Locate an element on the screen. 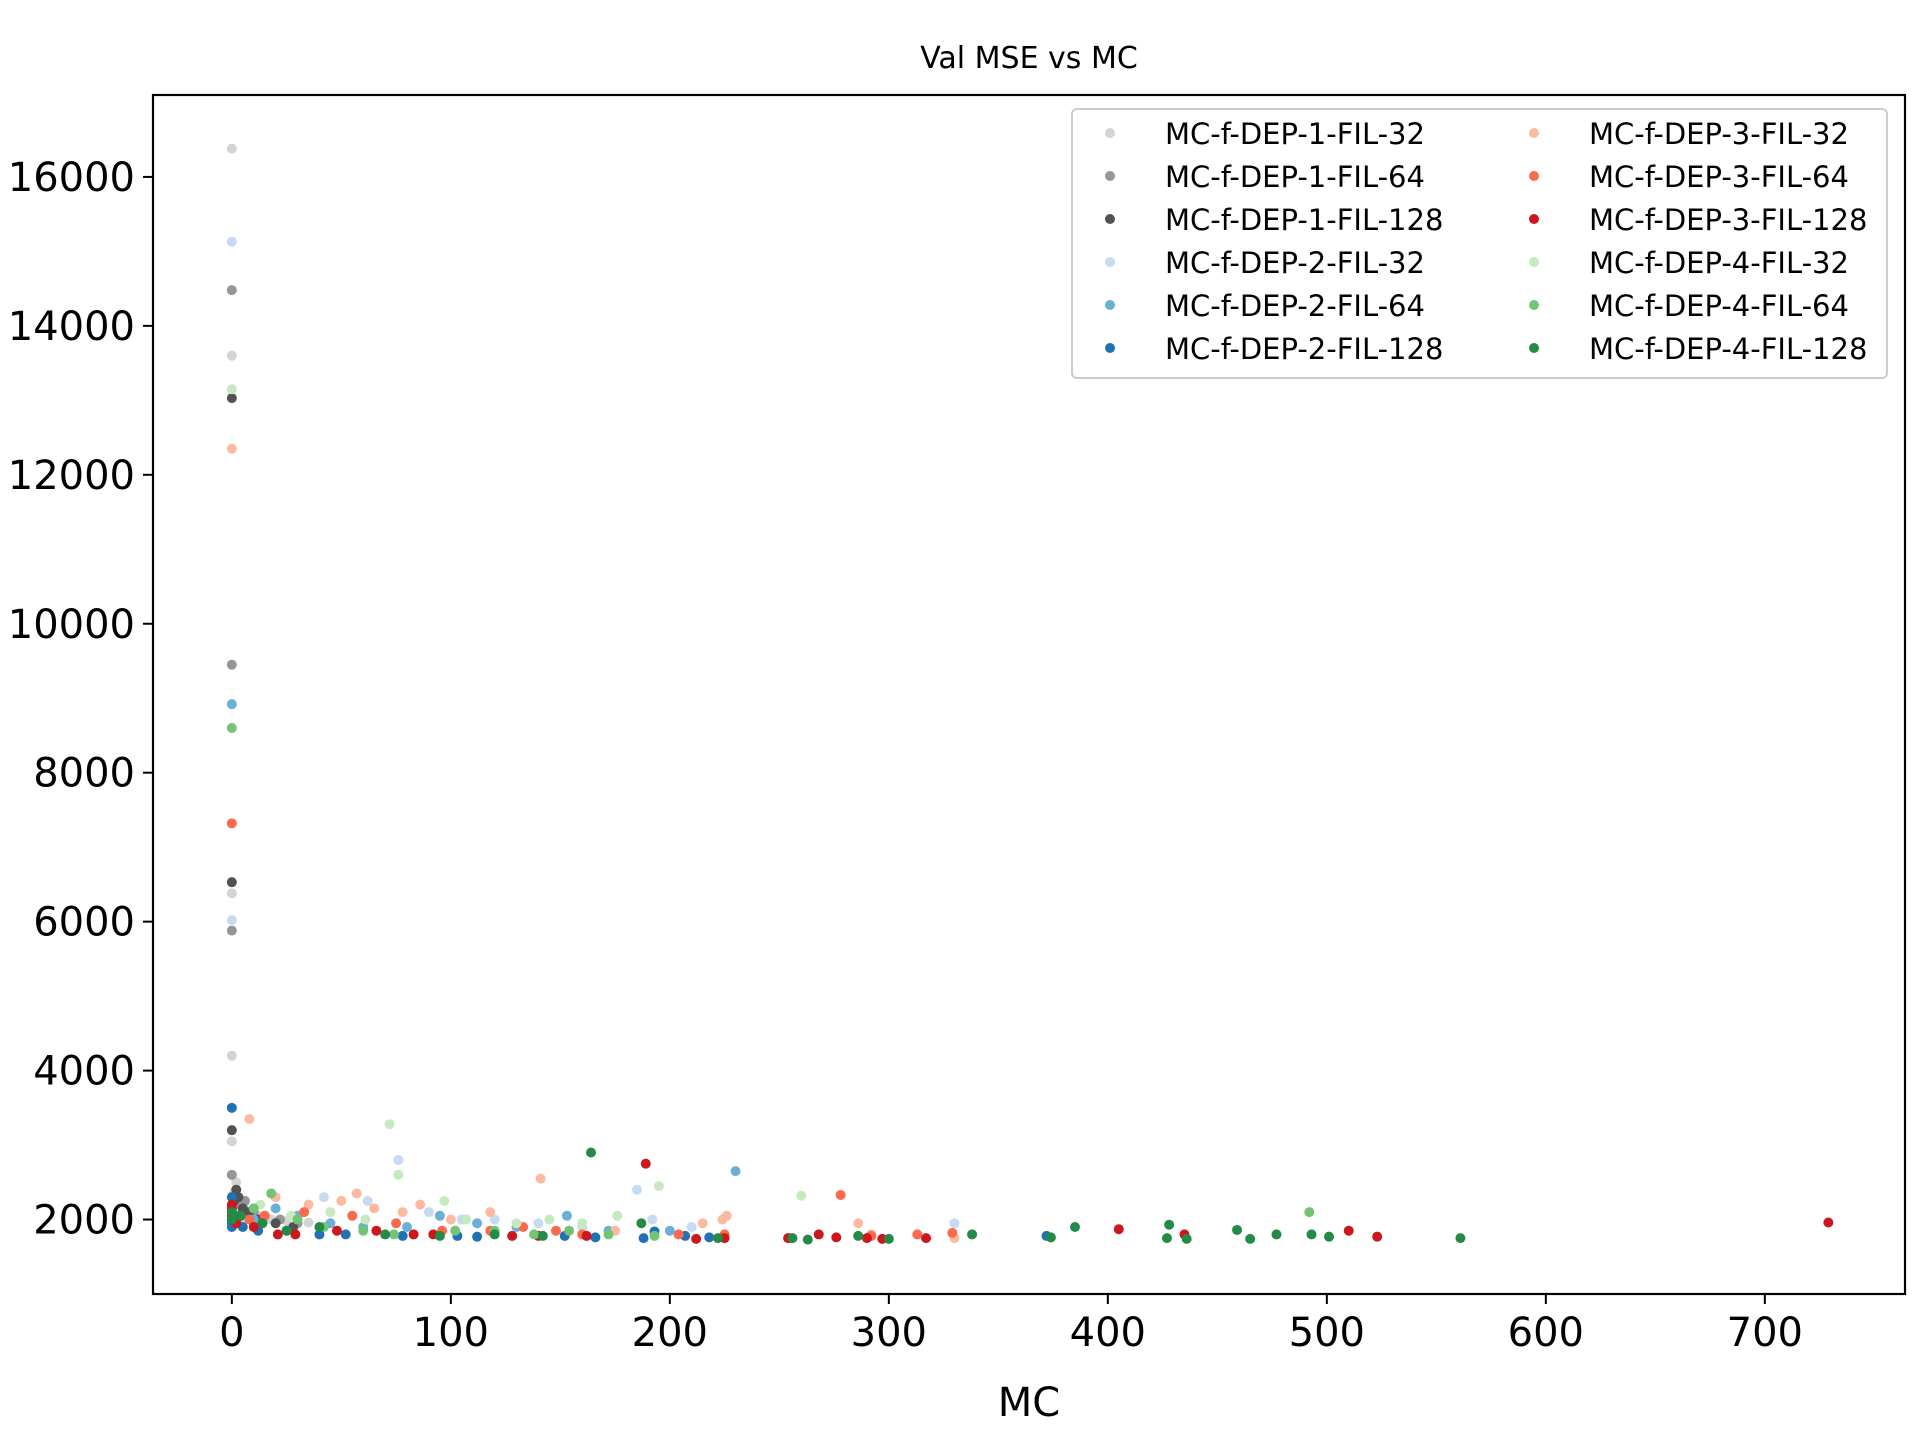 The width and height of the screenshot is (1920, 1445). x-tick-label: 0 is located at coordinates (231, 1333).